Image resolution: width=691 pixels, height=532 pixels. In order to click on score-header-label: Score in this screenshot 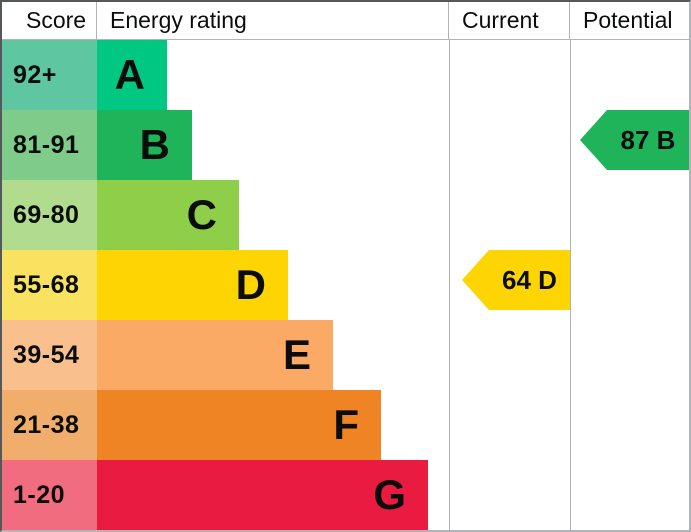, I will do `click(56, 20)`.